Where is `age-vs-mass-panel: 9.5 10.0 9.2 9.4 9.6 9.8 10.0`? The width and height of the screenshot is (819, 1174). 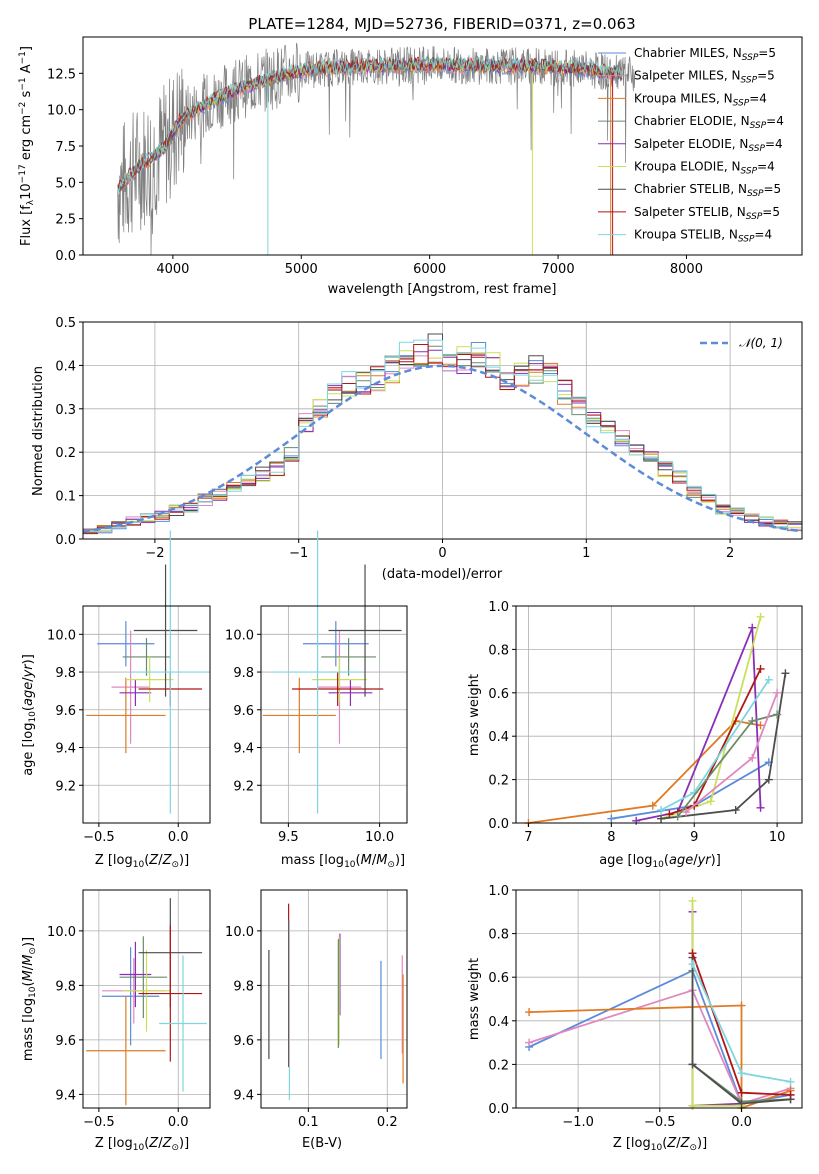 age-vs-mass-panel: 9.5 10.0 9.2 9.4 9.6 9.8 10.0 is located at coordinates (316, 687).